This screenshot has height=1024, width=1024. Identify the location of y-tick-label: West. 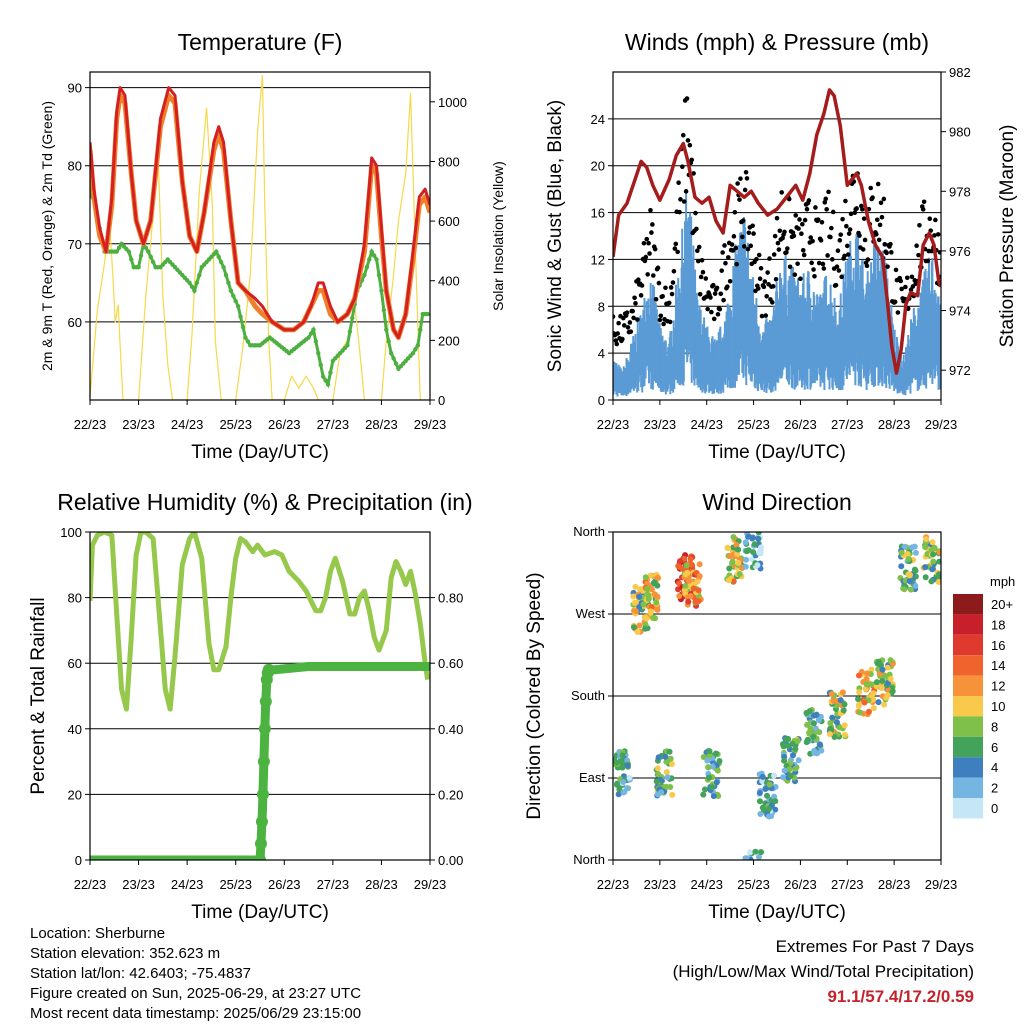
(591, 613).